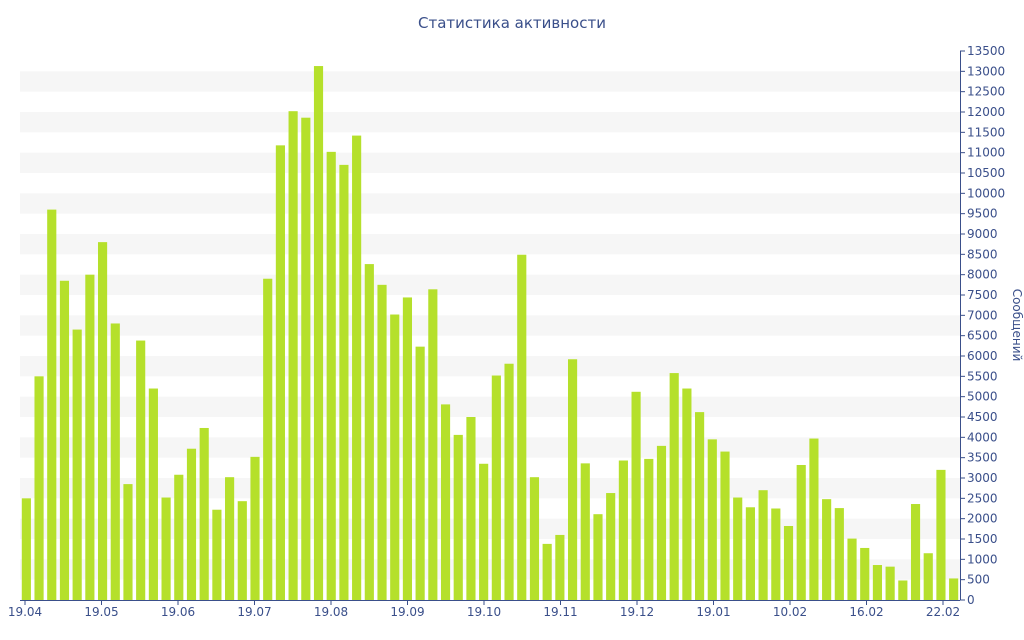 This screenshot has height=640, width=1024. I want to click on x-tick-label: 19.12, so click(637, 612).